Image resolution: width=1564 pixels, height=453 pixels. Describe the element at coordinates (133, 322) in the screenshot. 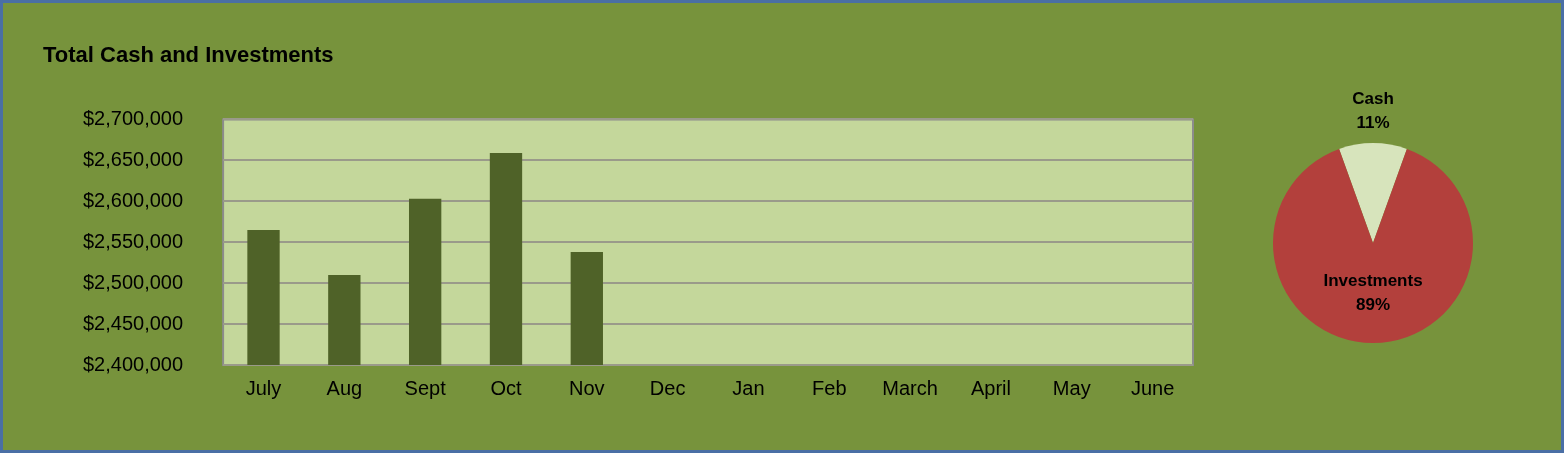

I see `y-tick-label: $2,450,000` at that location.